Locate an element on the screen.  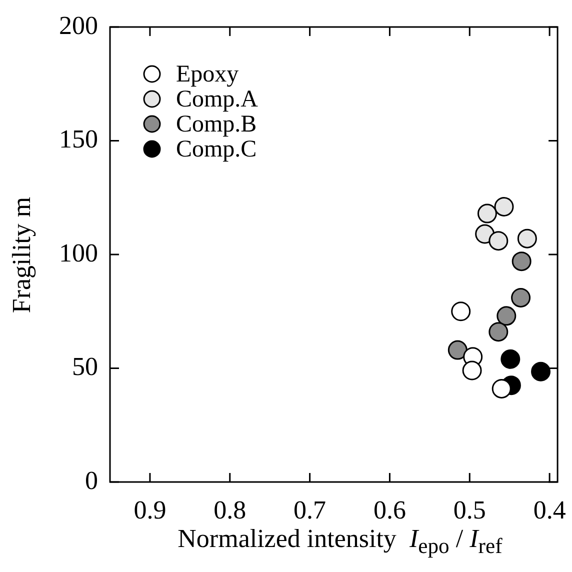
legend-label: Comp.A is located at coordinates (217, 99).